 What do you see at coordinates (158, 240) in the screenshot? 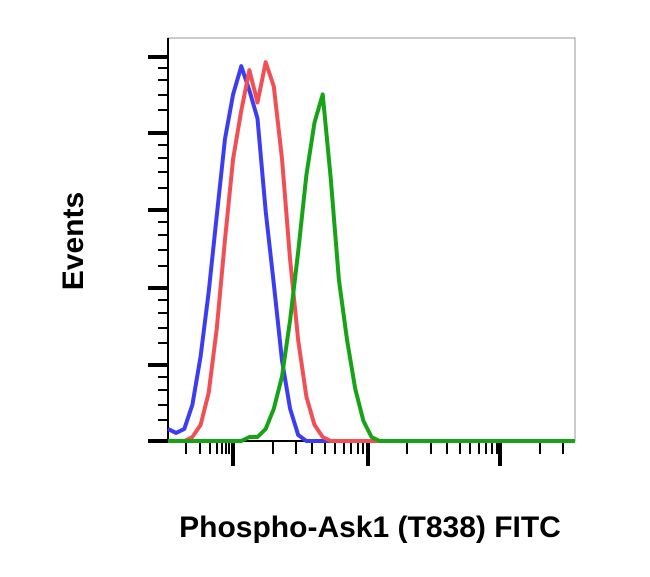
I see `y-axis-ticks` at bounding box center [158, 240].